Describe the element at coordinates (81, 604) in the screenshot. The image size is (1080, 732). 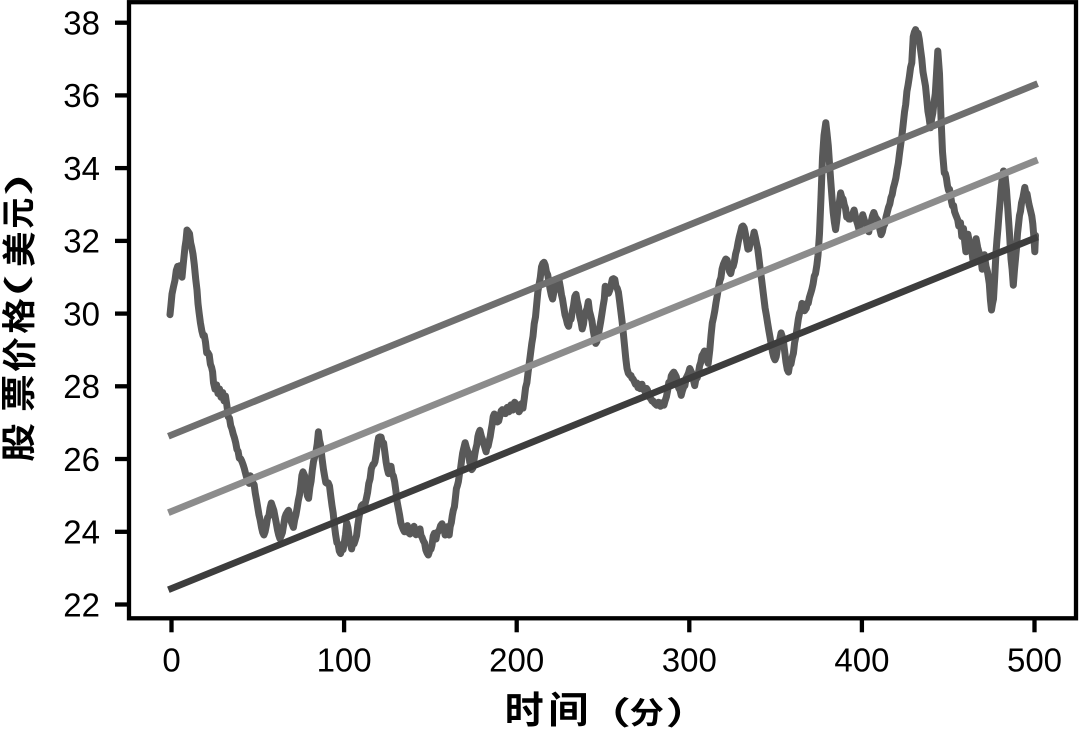
I see `svg-text: 22` at that location.